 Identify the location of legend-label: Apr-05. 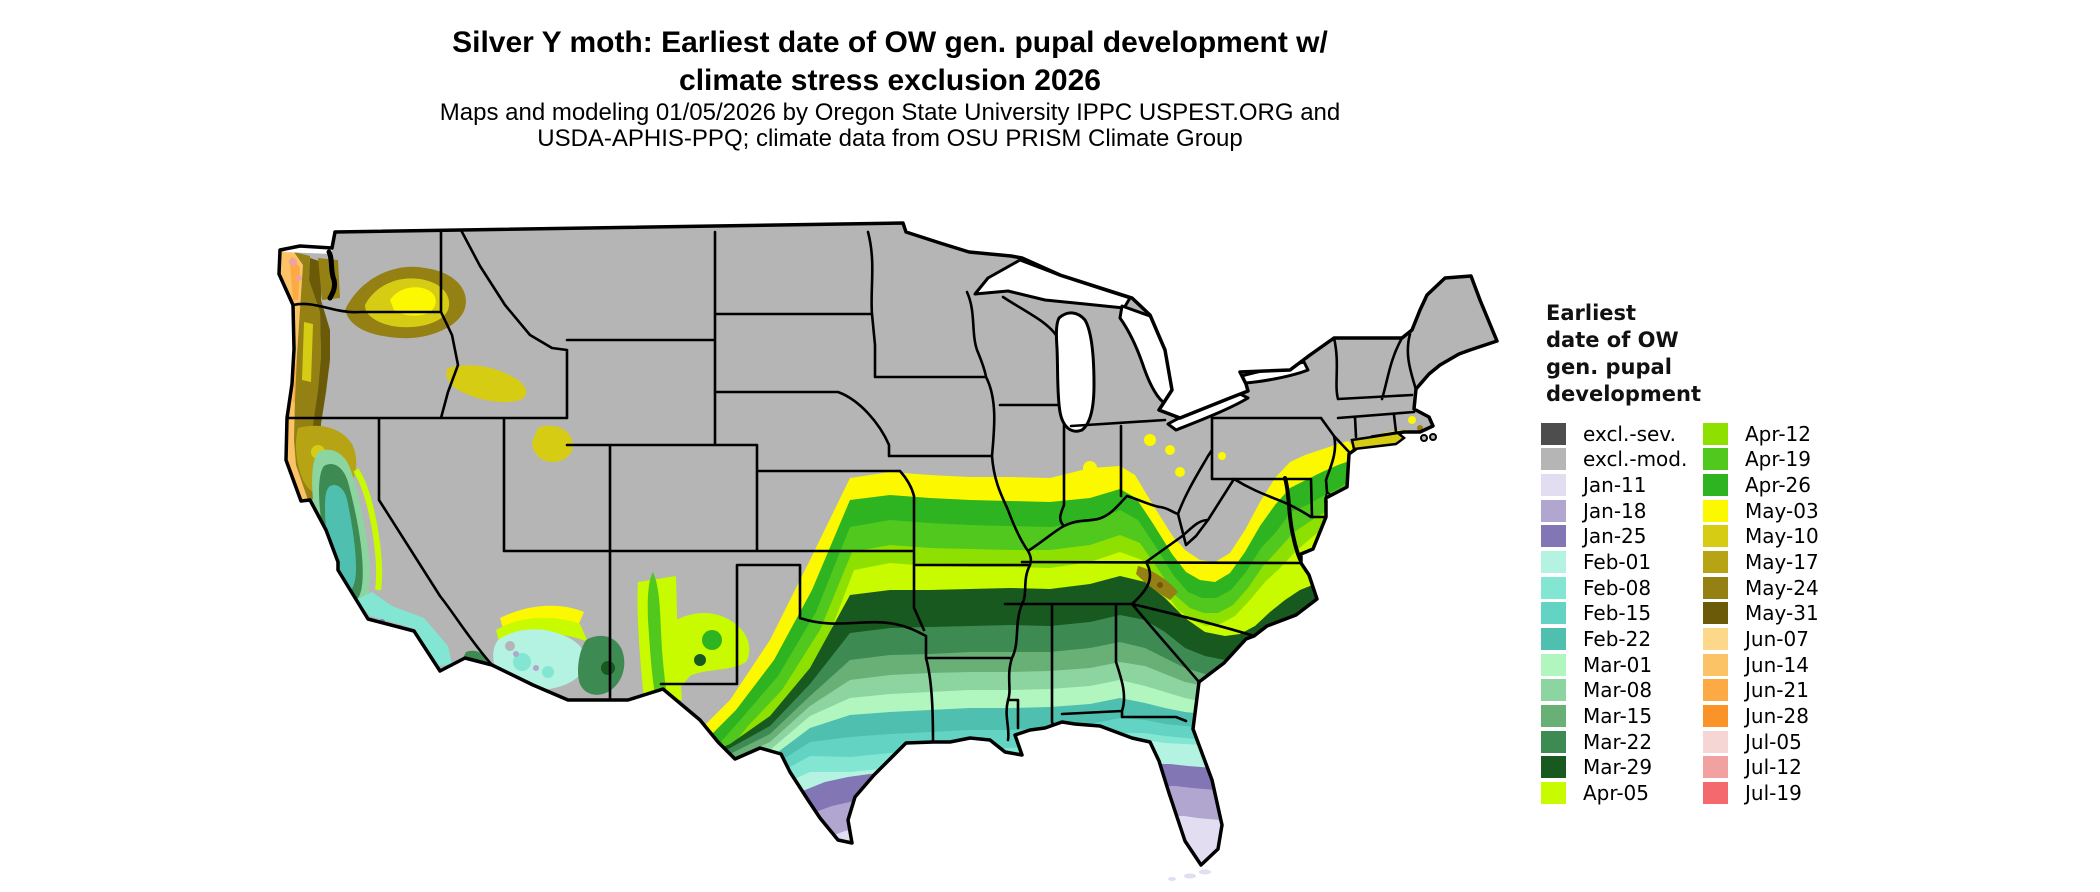
(1616, 793).